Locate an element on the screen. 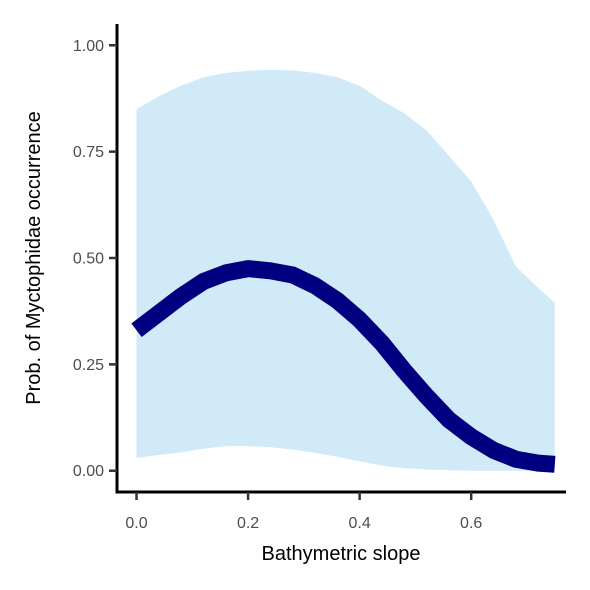 The height and width of the screenshot is (590, 590). x-tick-label: 0.2 is located at coordinates (248, 523).